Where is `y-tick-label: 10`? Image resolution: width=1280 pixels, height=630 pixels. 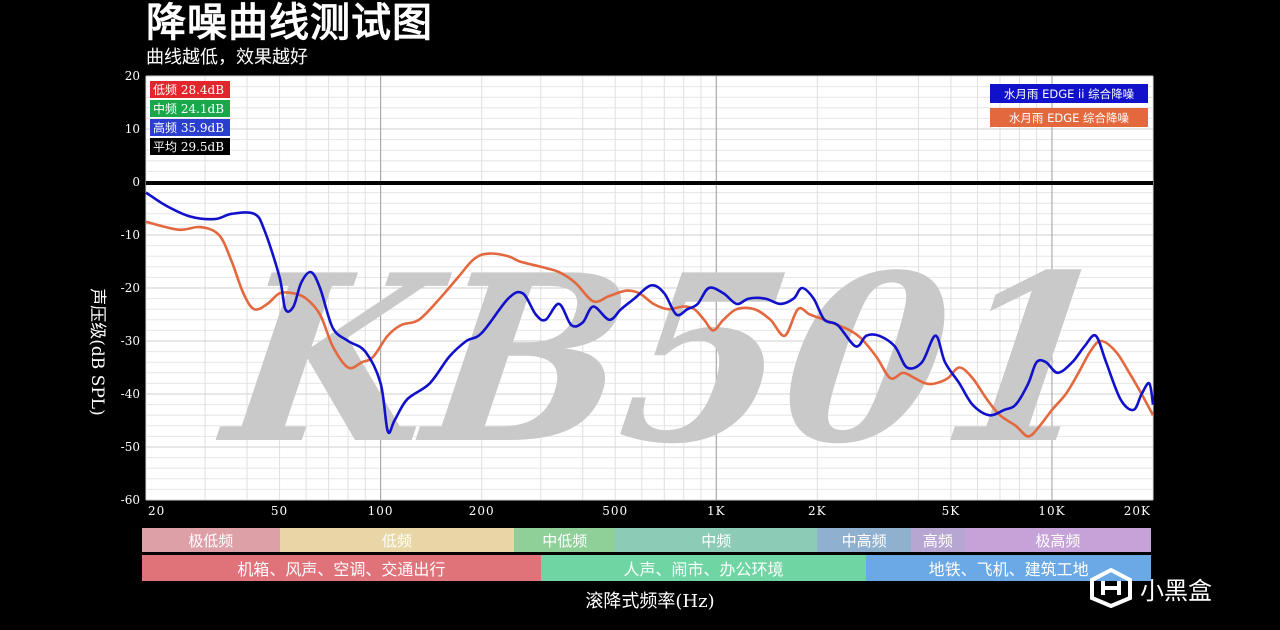
y-tick-label: 10 is located at coordinates (132, 129).